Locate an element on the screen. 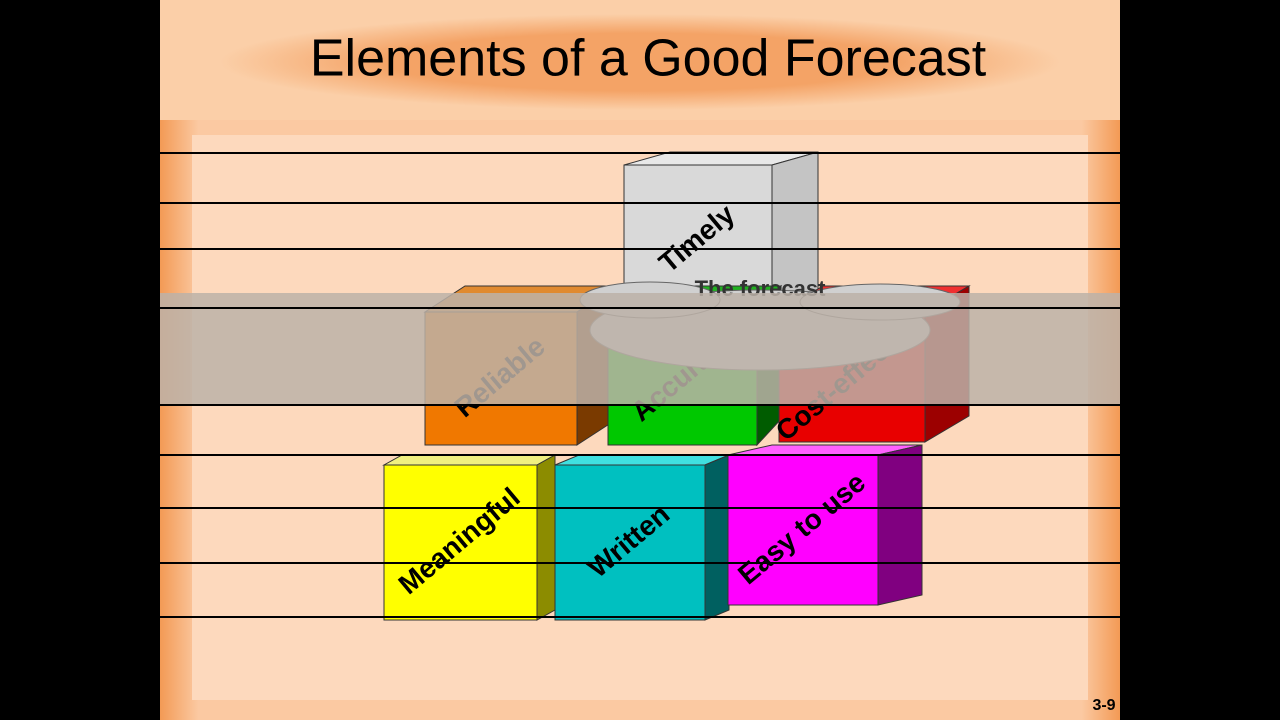 Image resolution: width=1280 pixels, height=720 pixels. title-glow is located at coordinates (640, 62).